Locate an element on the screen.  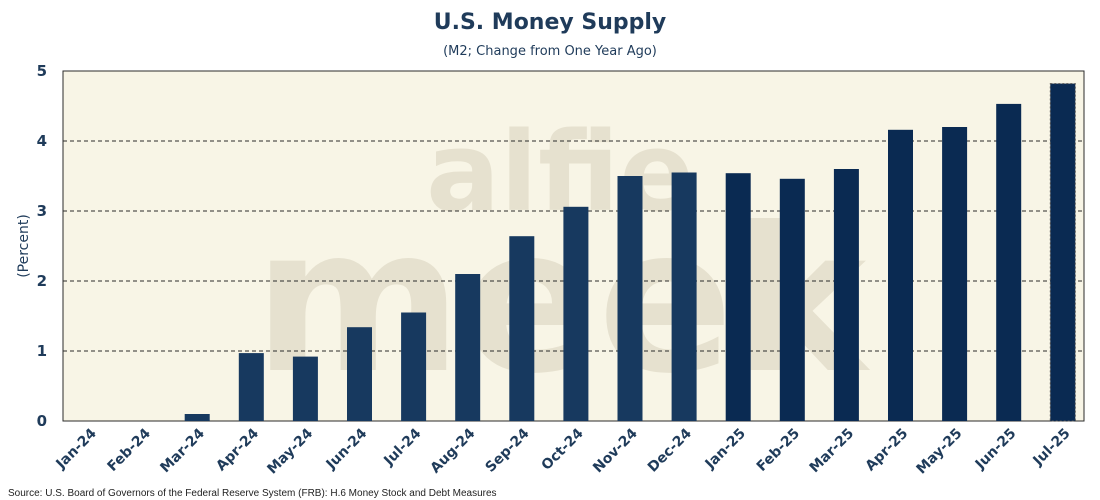
x-tick-label: Jan-24 is located at coordinates (76, 448).